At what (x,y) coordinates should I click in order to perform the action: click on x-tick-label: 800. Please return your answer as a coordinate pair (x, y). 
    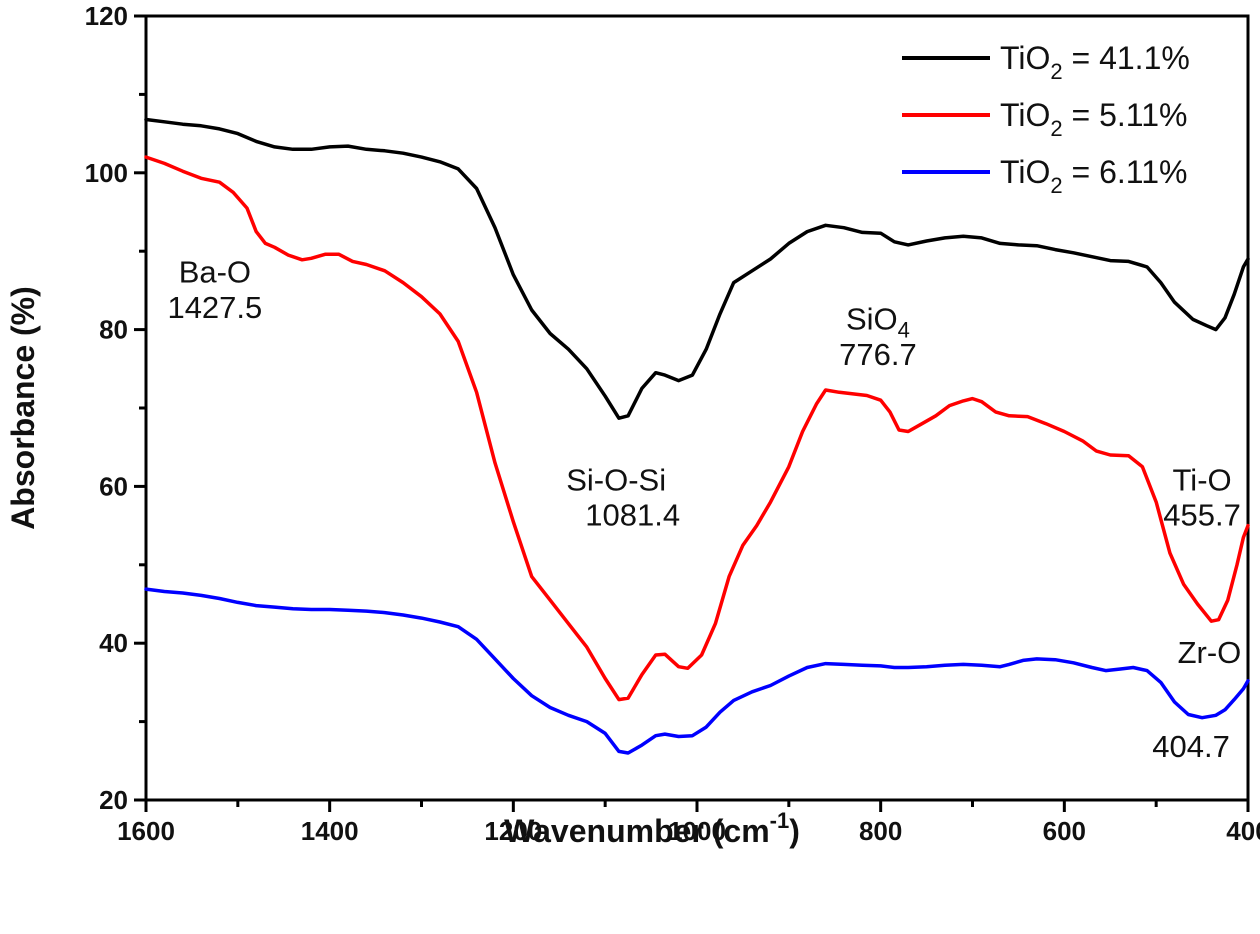
    Looking at the image, I should click on (880, 831).